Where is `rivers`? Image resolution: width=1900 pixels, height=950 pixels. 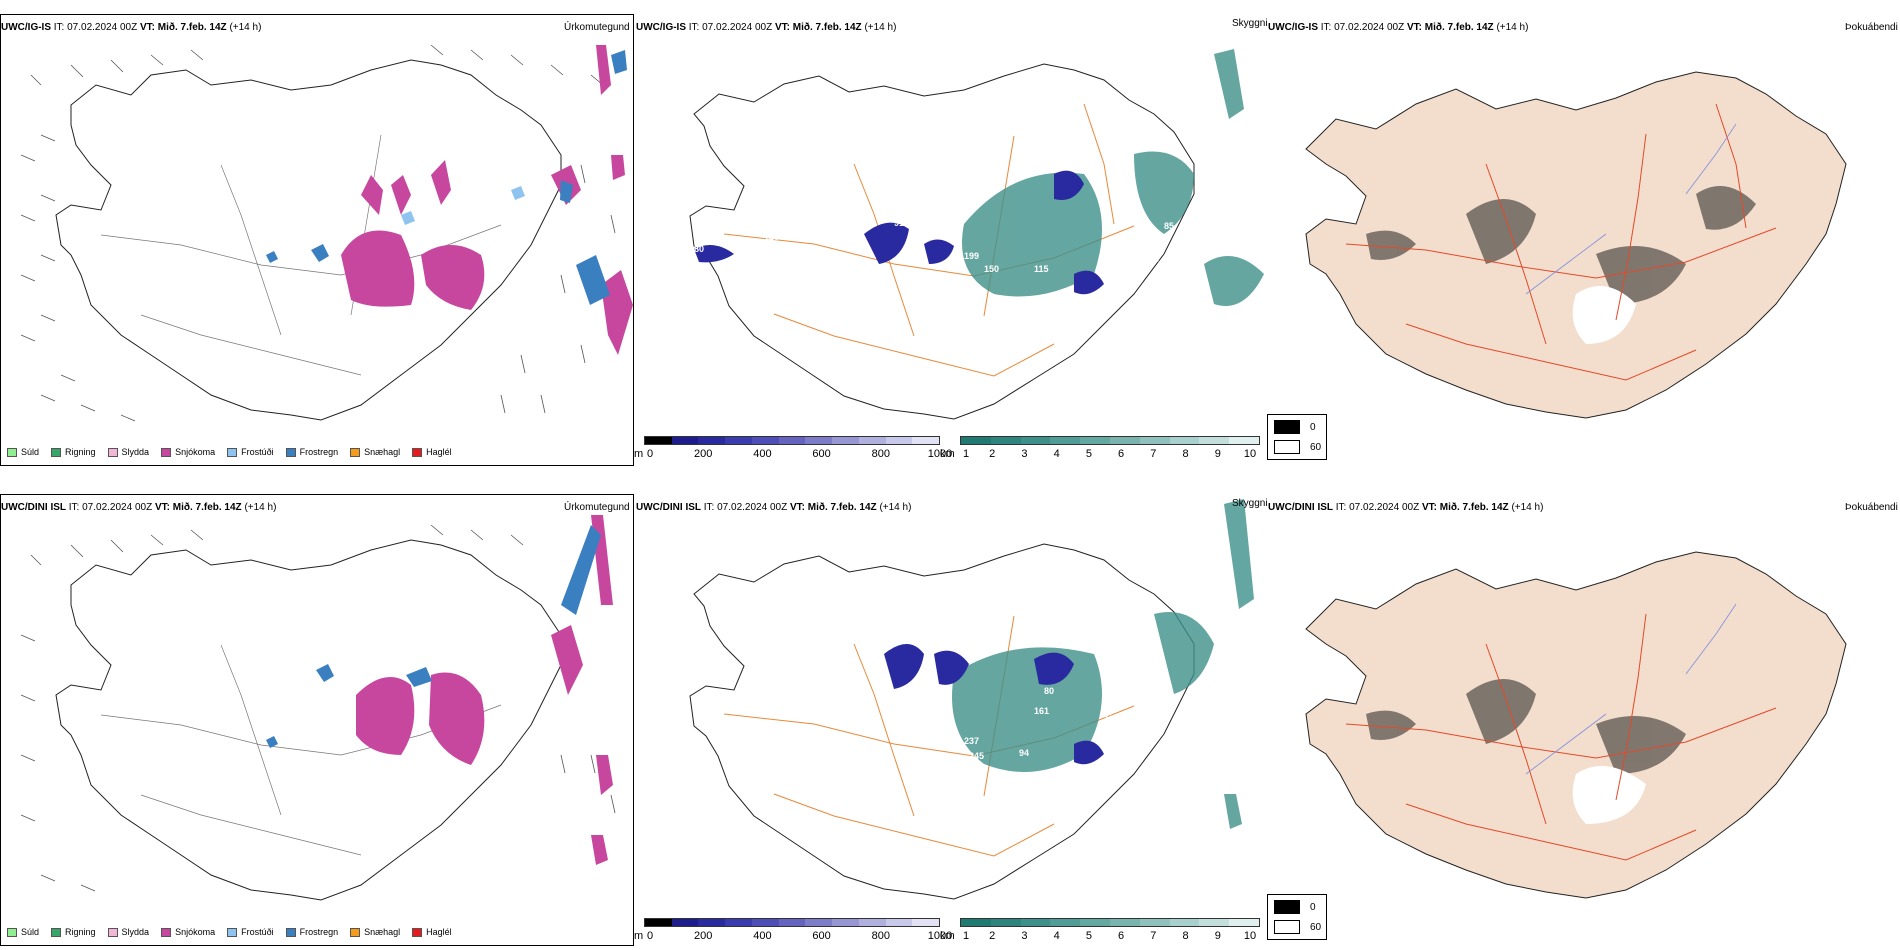 rivers is located at coordinates (1631, 209).